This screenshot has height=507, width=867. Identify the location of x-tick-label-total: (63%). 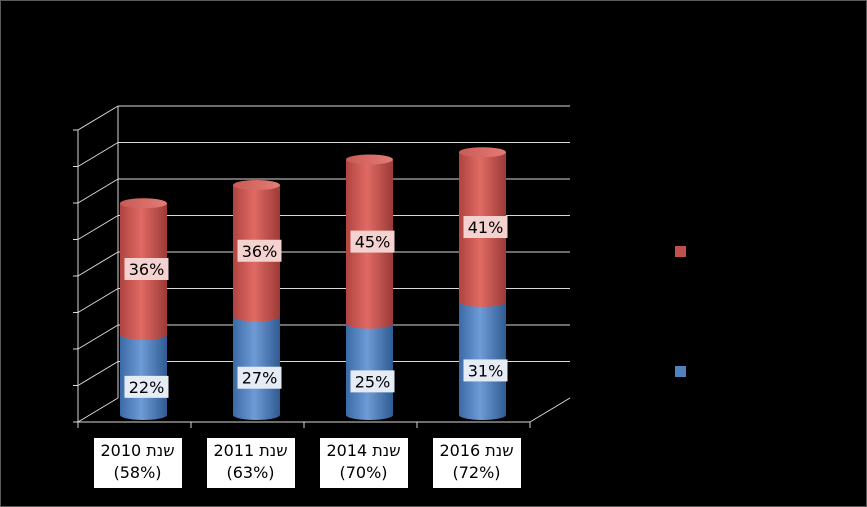
(250, 472).